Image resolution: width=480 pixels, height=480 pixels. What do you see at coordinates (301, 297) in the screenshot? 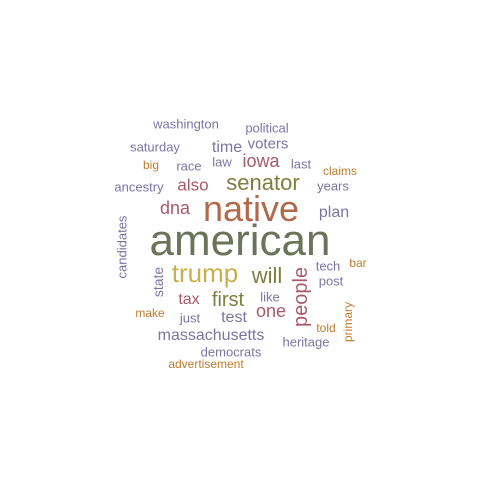
I see `word-people: people` at bounding box center [301, 297].